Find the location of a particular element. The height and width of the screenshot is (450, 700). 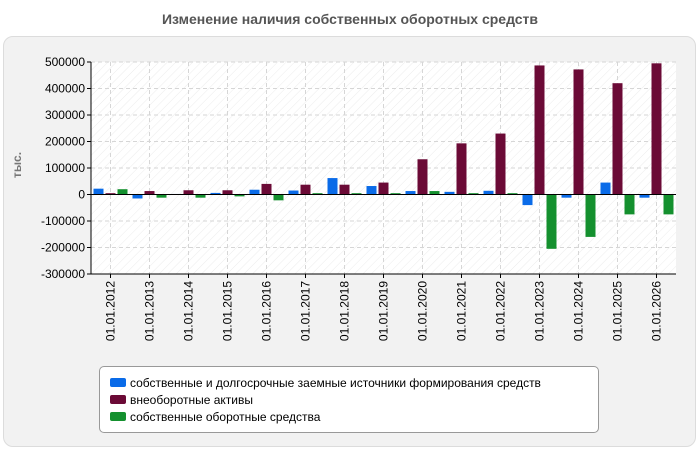

x-tick-label: 01.01.2013 is located at coordinates (150, 311).